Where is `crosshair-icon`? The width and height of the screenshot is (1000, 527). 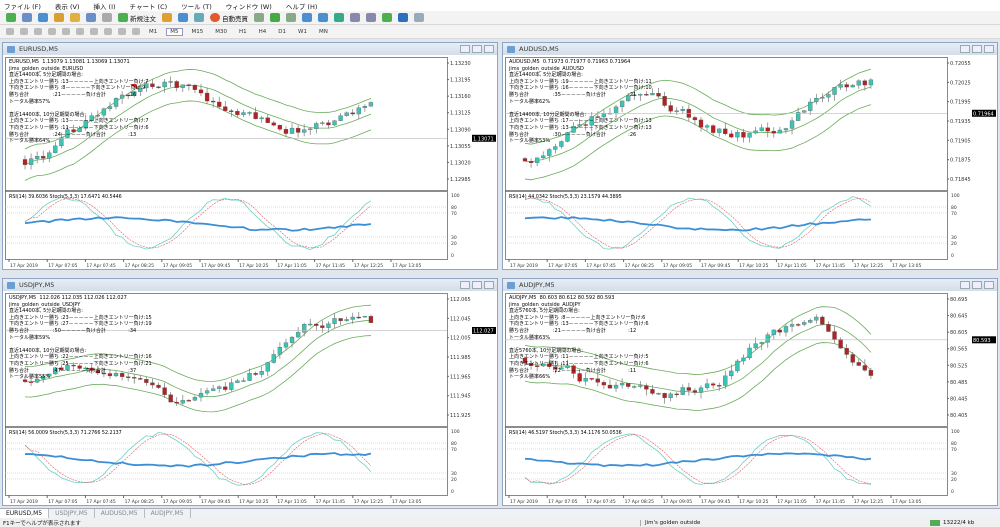 crosshair-icon is located at coordinates (24, 31).